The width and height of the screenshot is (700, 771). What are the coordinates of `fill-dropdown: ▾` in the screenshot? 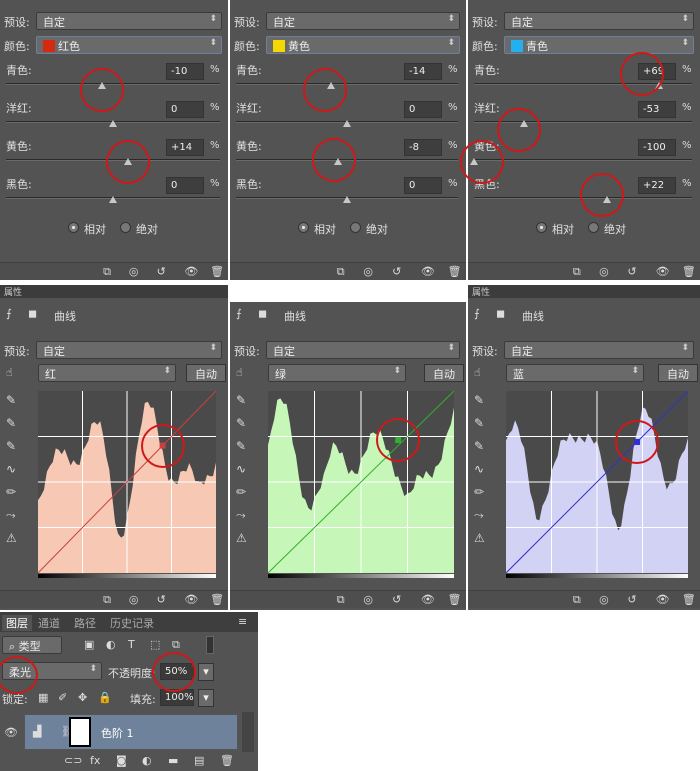 It's located at (206, 698).